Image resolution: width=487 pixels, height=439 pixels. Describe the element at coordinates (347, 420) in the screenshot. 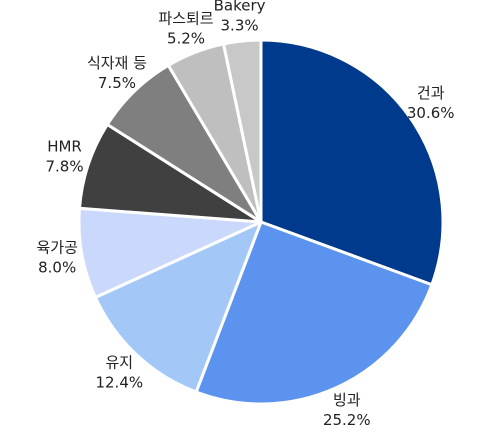

I see `slice-value-label: 25.2%` at that location.